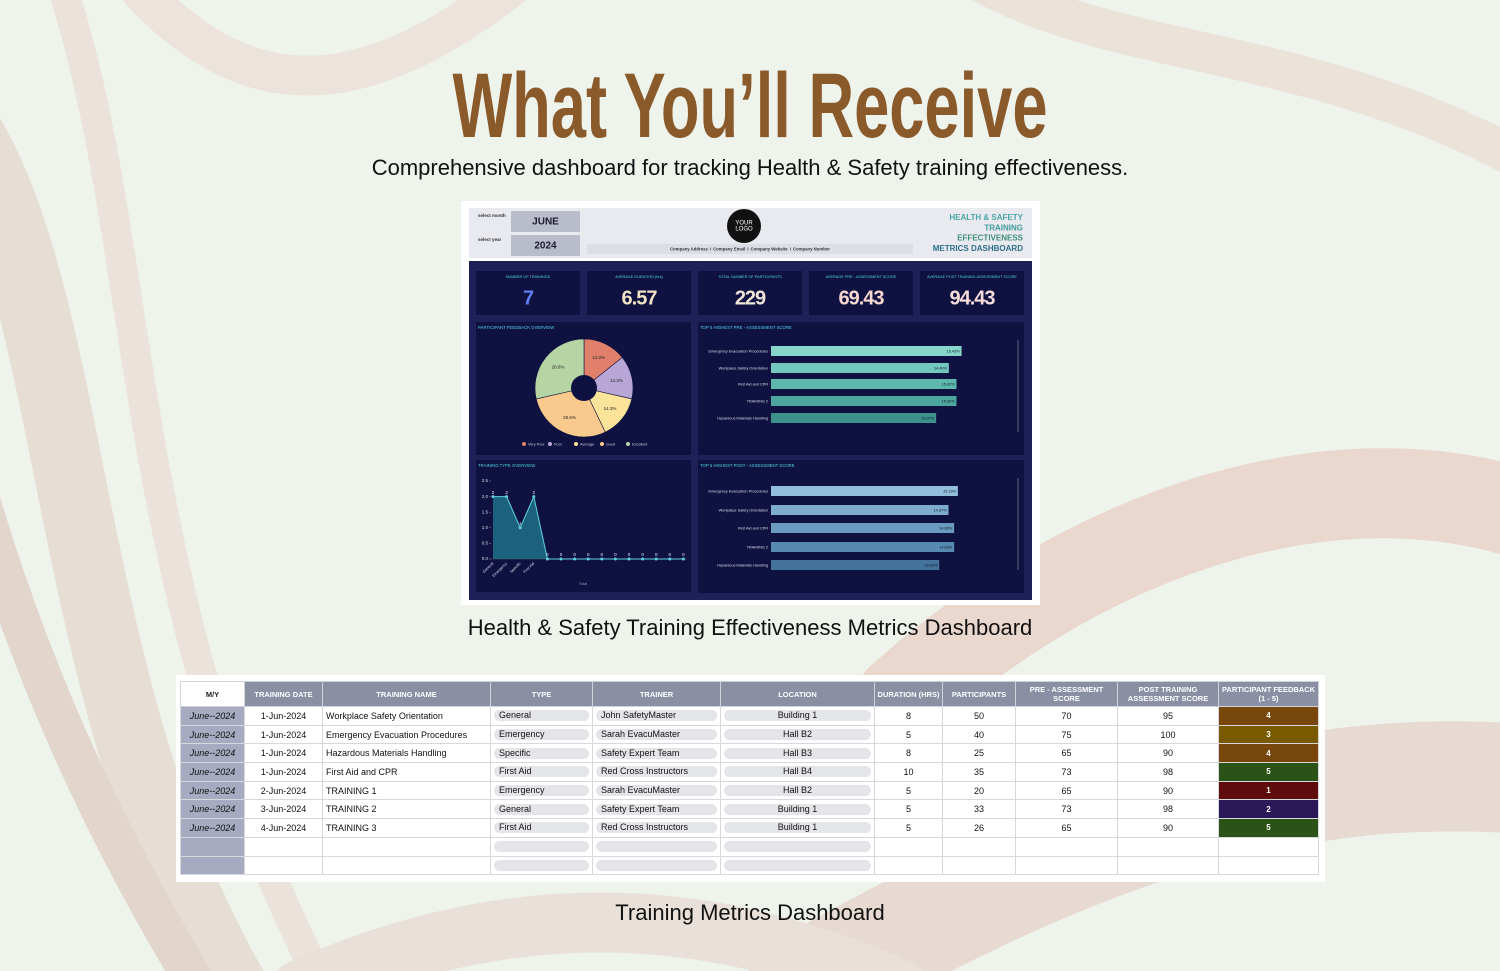 The height and width of the screenshot is (971, 1500). Describe the element at coordinates (541, 791) in the screenshot. I see `cell-pill: Emergency` at that location.